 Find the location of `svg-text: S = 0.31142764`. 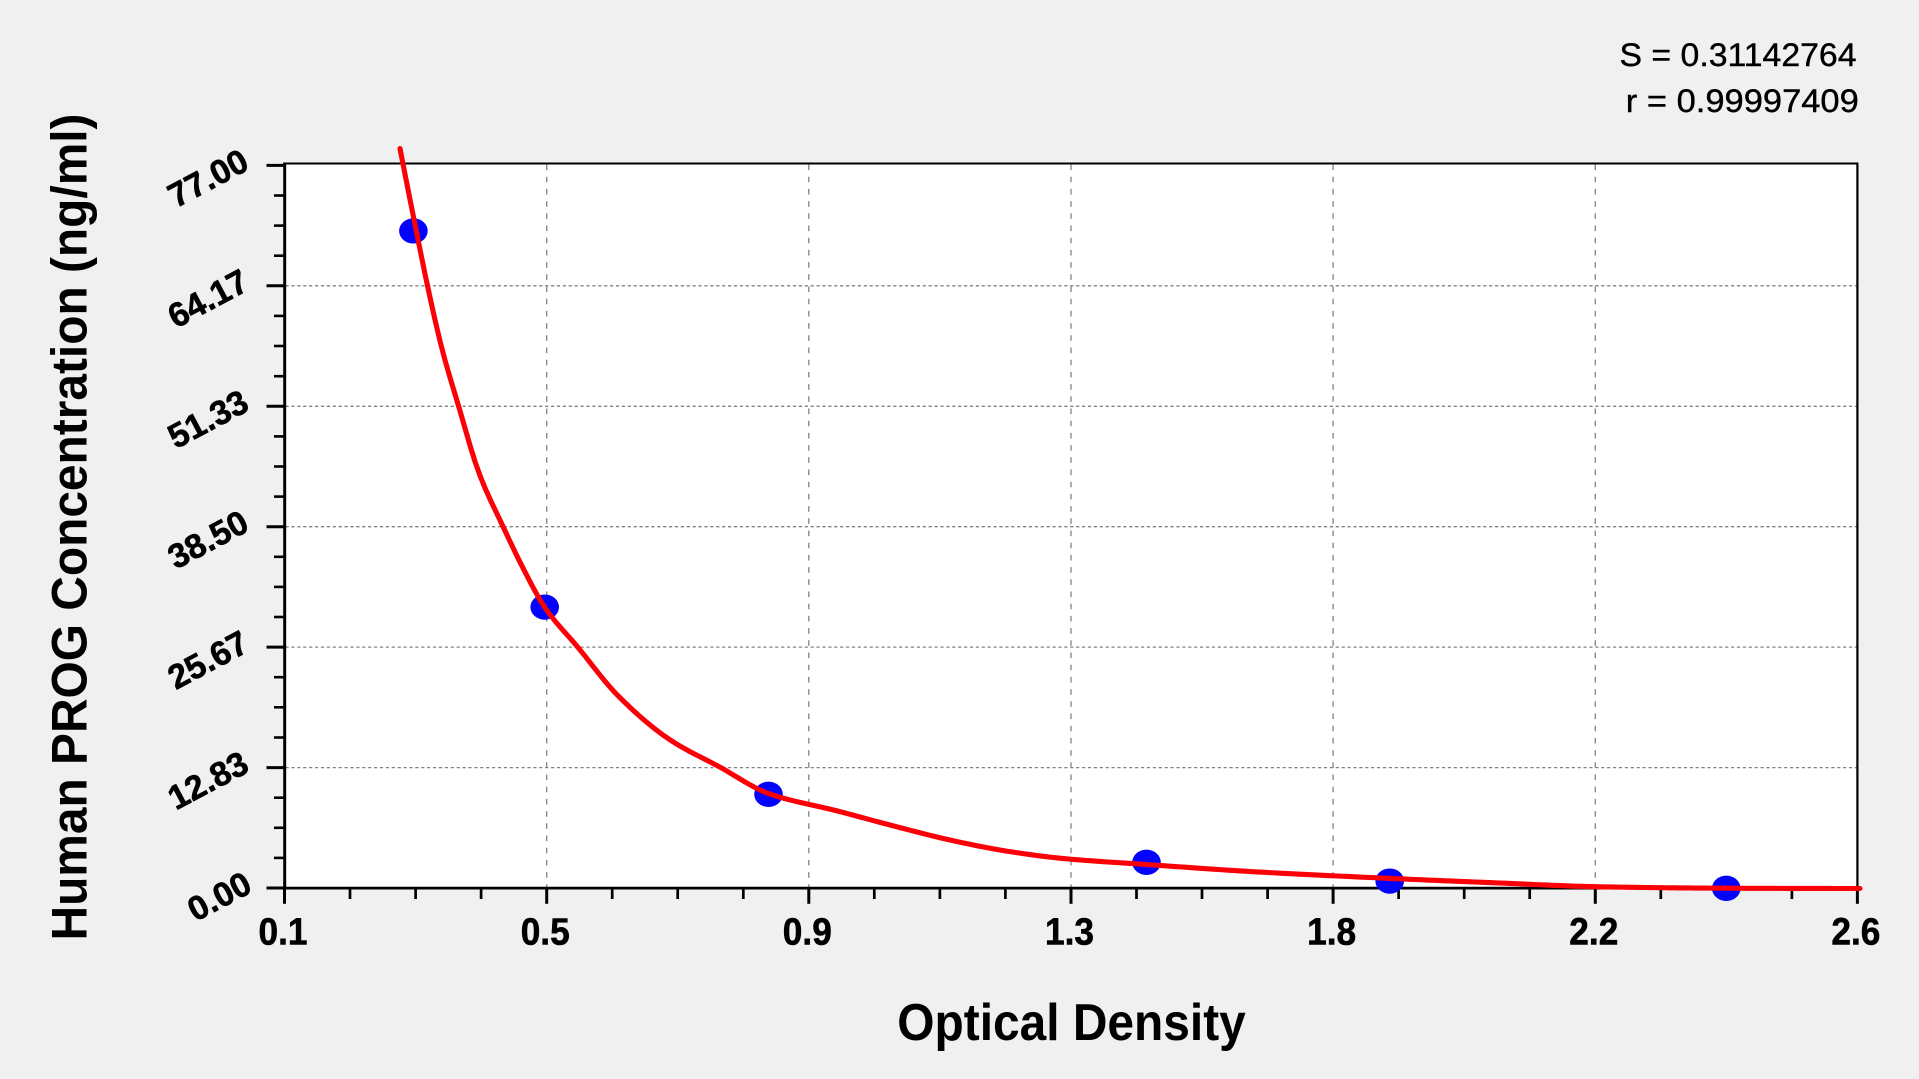

svg-text: S = 0.31142764 is located at coordinates (1738, 55).